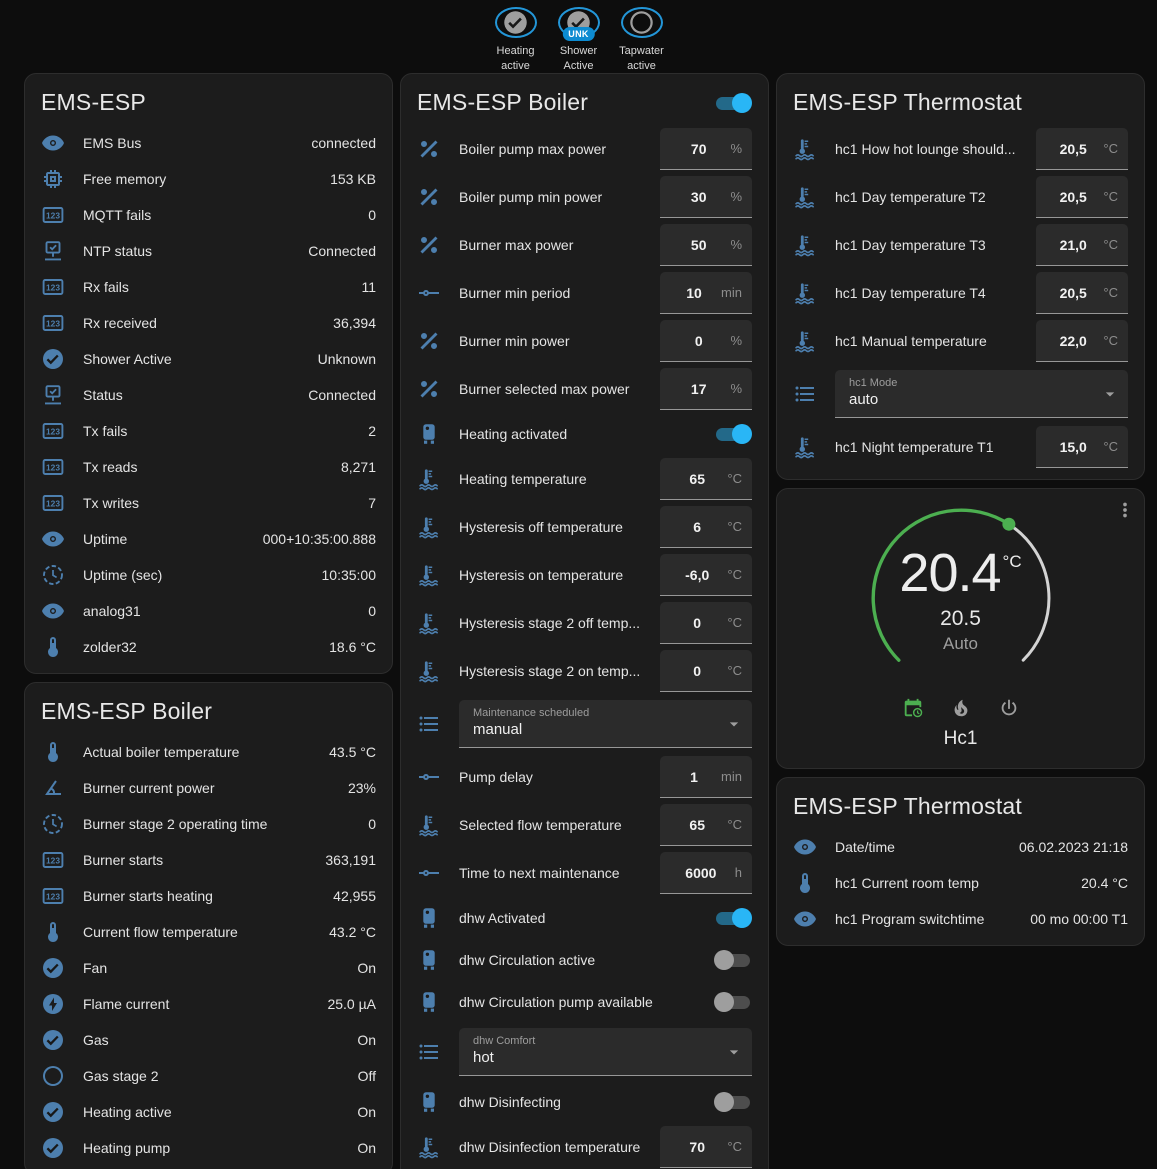 The width and height of the screenshot is (1157, 1169). Describe the element at coordinates (734, 1146) in the screenshot. I see `number-unit: °C` at that location.